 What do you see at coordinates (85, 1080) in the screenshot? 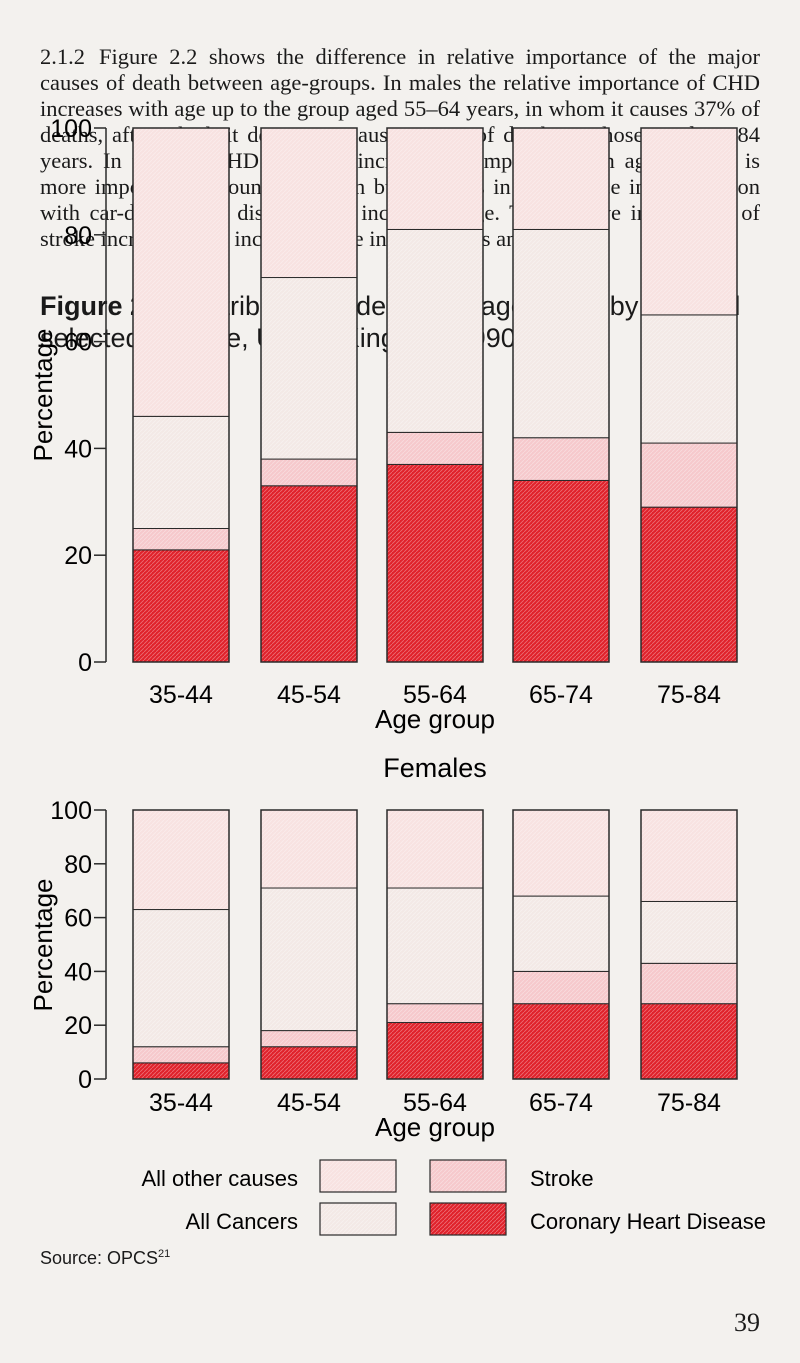
I see `females-y-tick-label: 0` at bounding box center [85, 1080].